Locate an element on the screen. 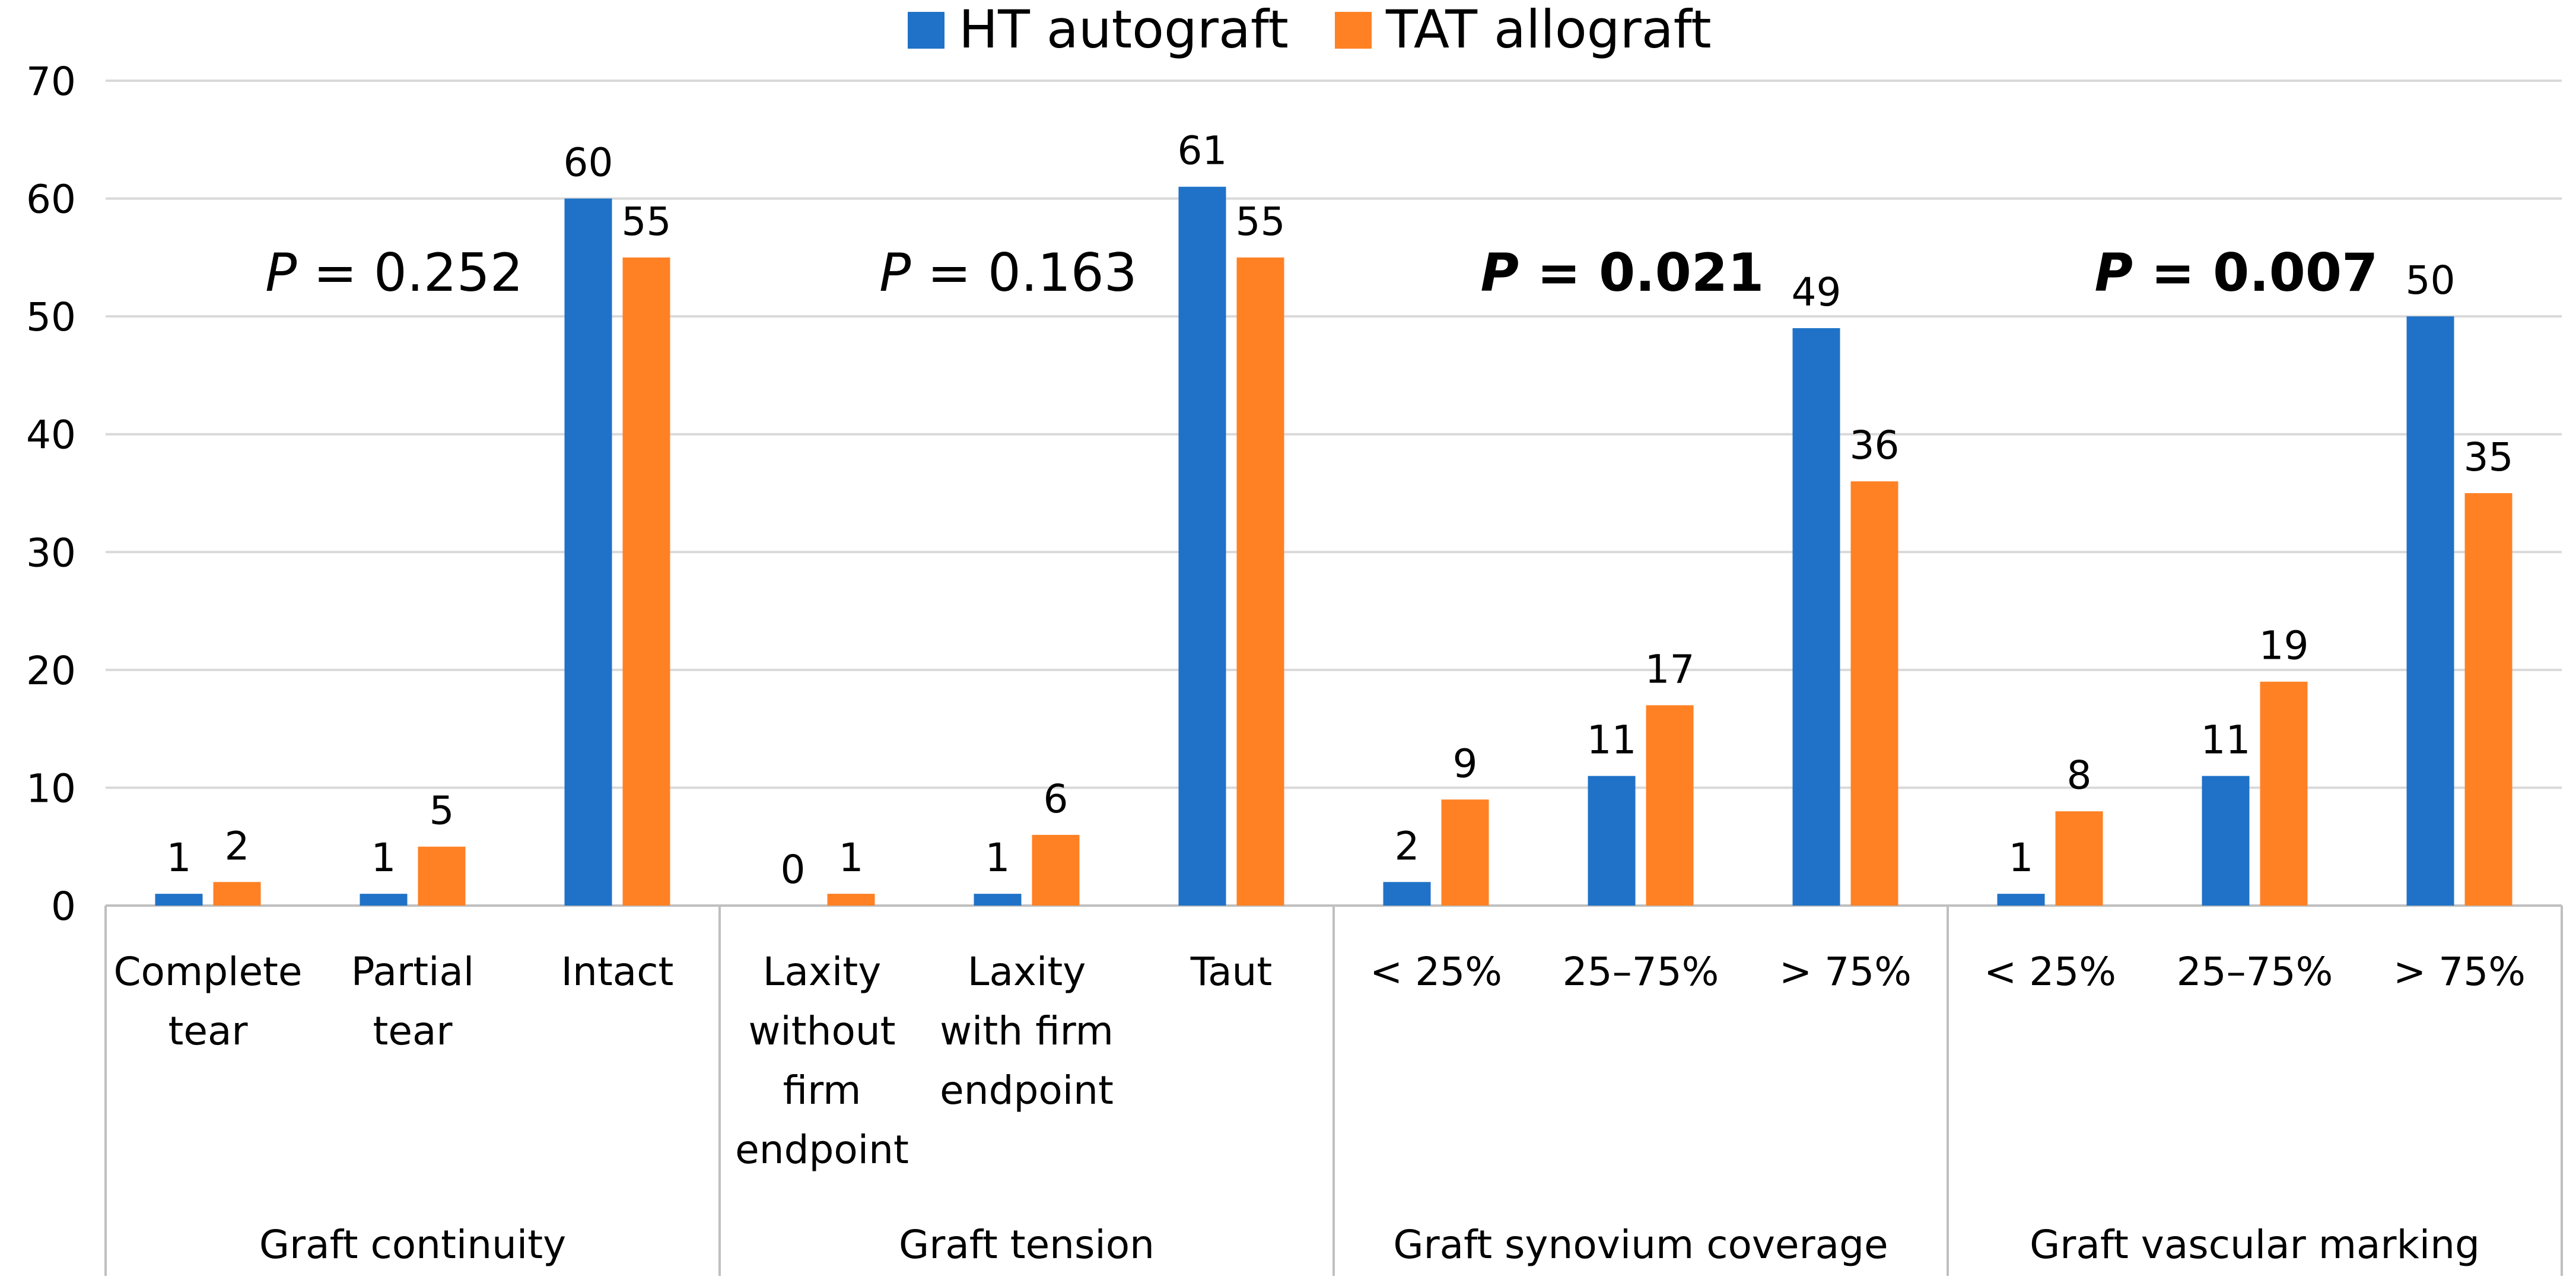 The height and width of the screenshot is (1283, 2576). category-label: Complete is located at coordinates (207, 972).